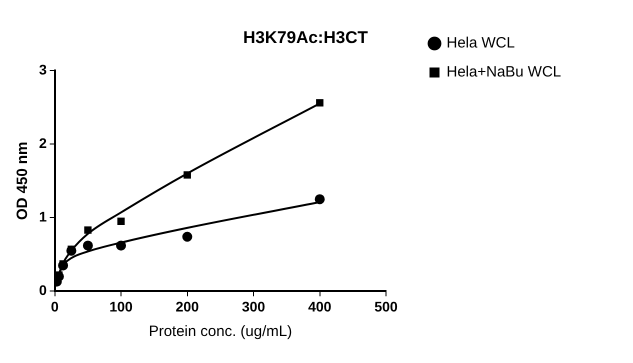  Describe the element at coordinates (480, 43) in the screenshot. I see `legend-label: Hela WCL` at that location.